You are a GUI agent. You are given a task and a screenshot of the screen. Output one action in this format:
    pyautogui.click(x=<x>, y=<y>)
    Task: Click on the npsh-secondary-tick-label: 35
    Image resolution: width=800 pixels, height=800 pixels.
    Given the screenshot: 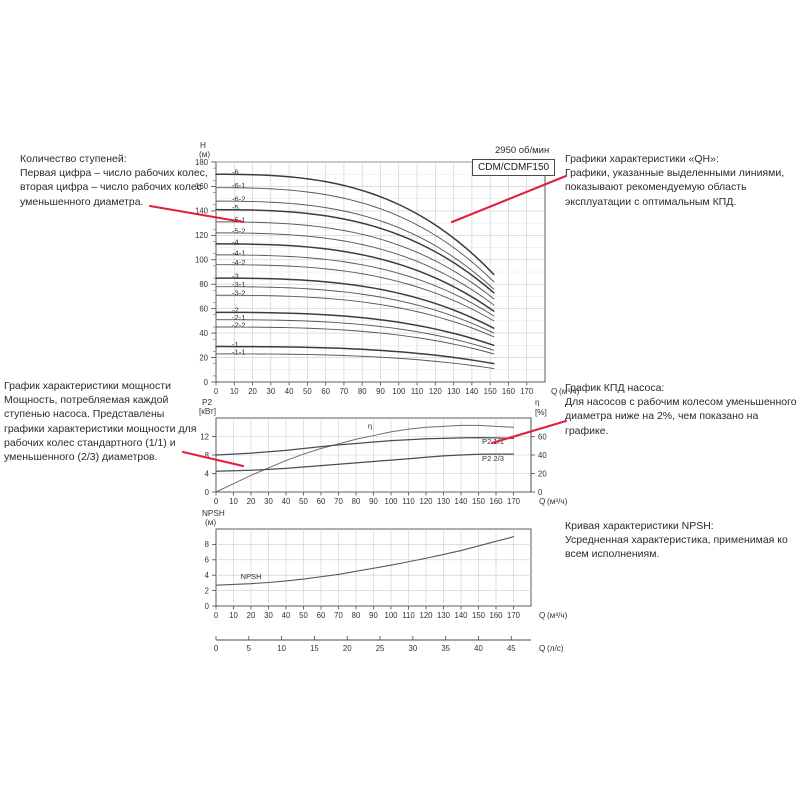 What is the action you would take?
    pyautogui.click(x=445, y=648)
    